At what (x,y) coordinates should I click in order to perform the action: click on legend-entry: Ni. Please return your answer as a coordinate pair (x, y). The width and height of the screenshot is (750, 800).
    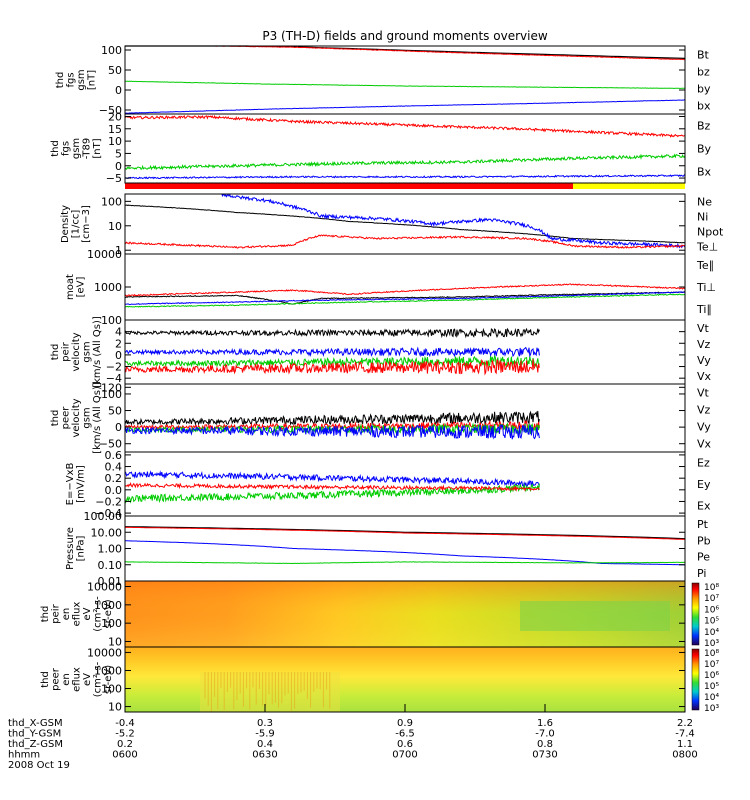
    Looking at the image, I should click on (702, 217).